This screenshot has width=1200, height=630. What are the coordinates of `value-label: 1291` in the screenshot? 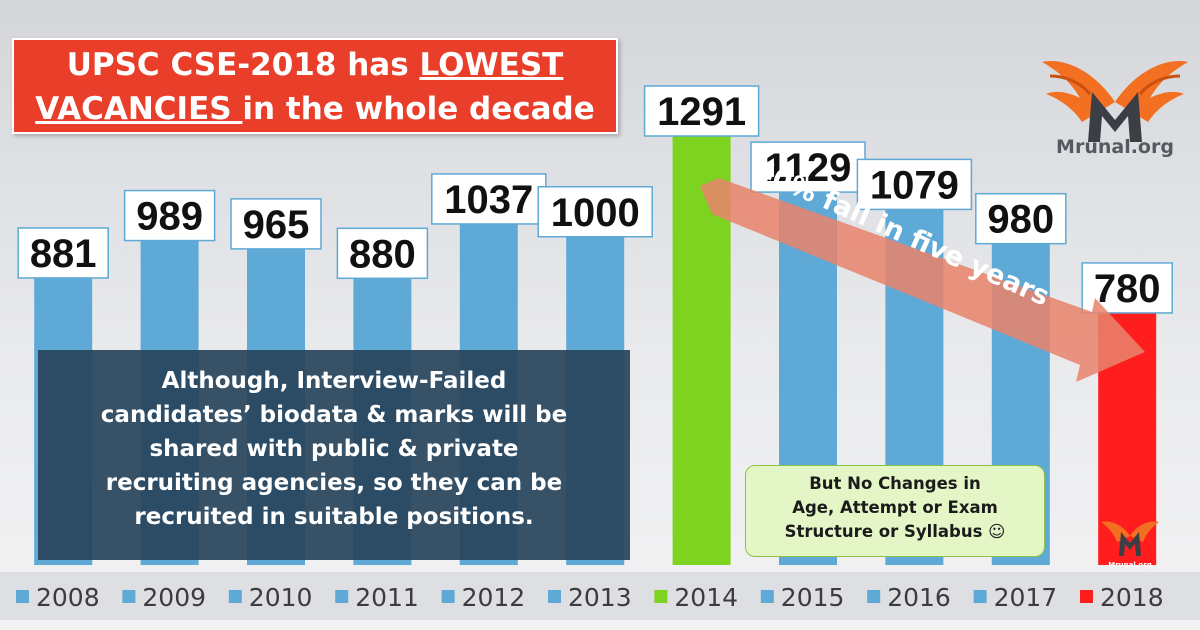 It's located at (701, 112).